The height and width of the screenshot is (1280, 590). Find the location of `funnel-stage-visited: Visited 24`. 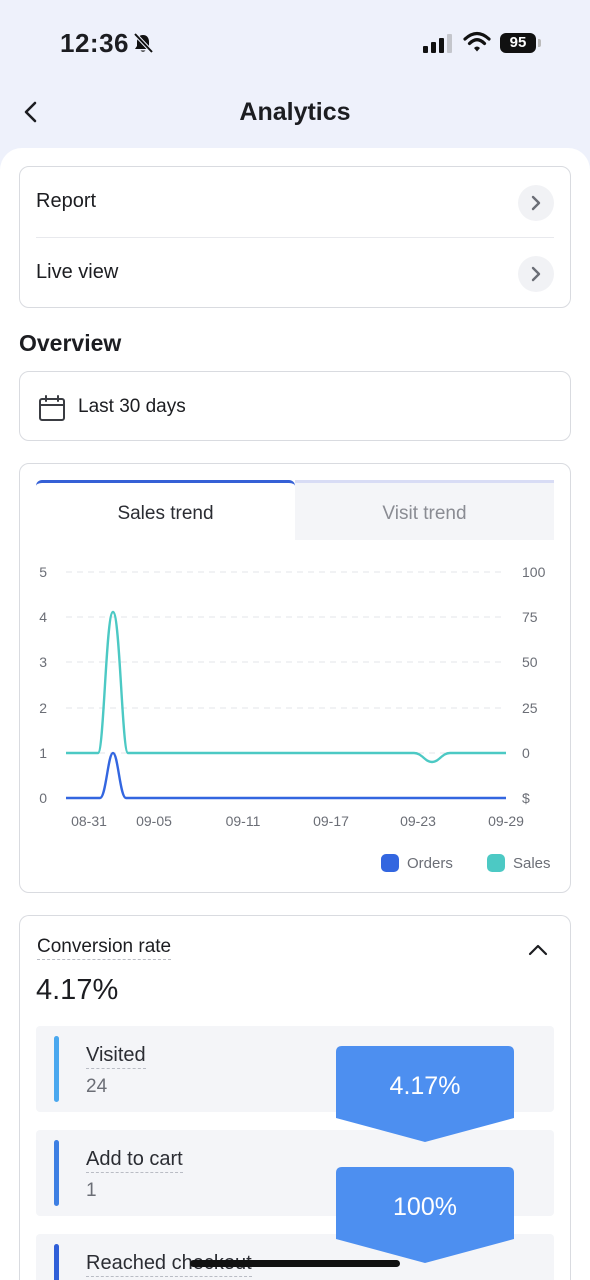

funnel-stage-visited: Visited 24 is located at coordinates (295, 1069).